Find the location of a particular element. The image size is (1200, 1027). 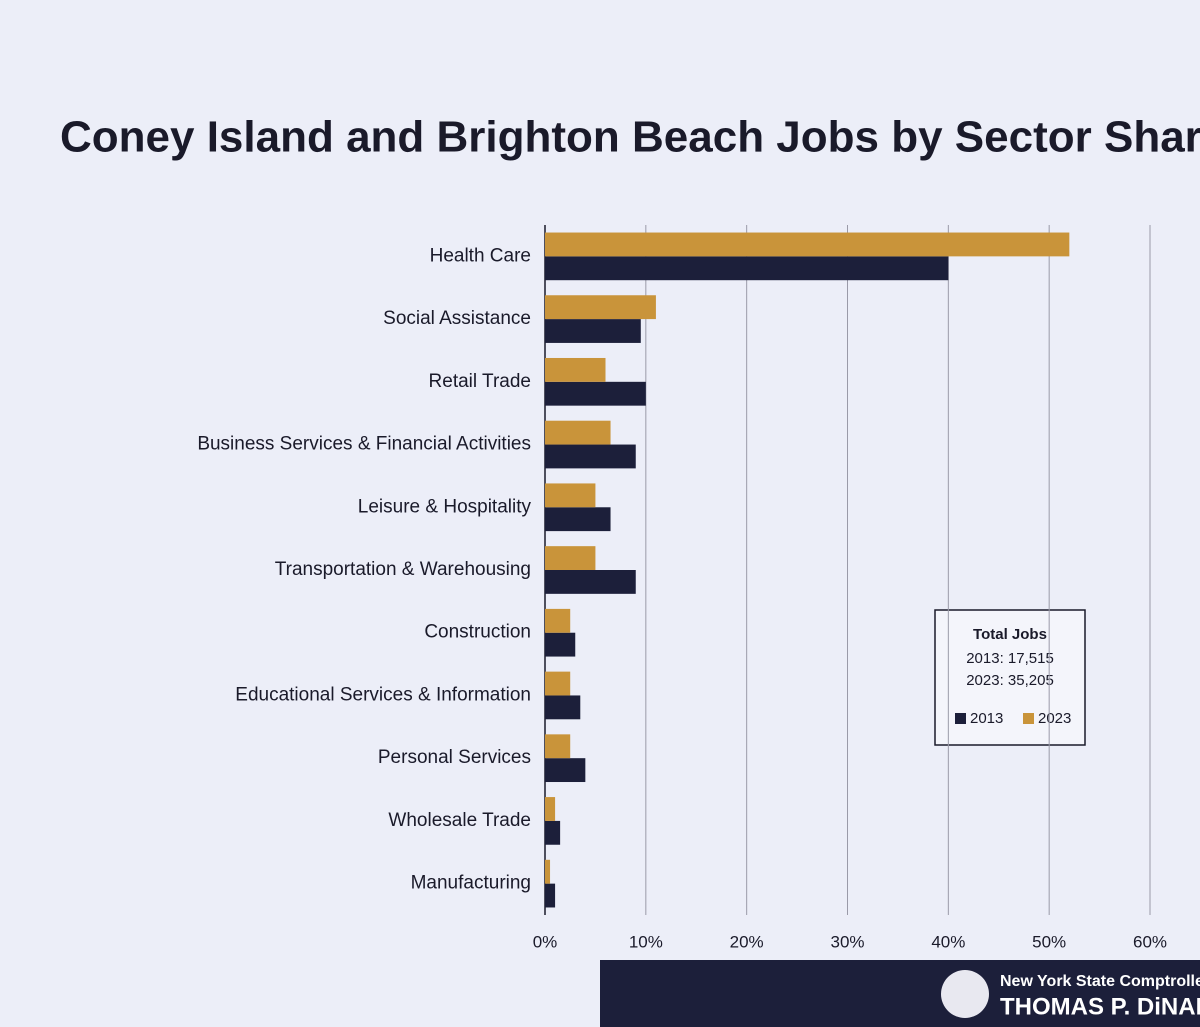

y-tick-label: Social Assistance is located at coordinates (457, 318).